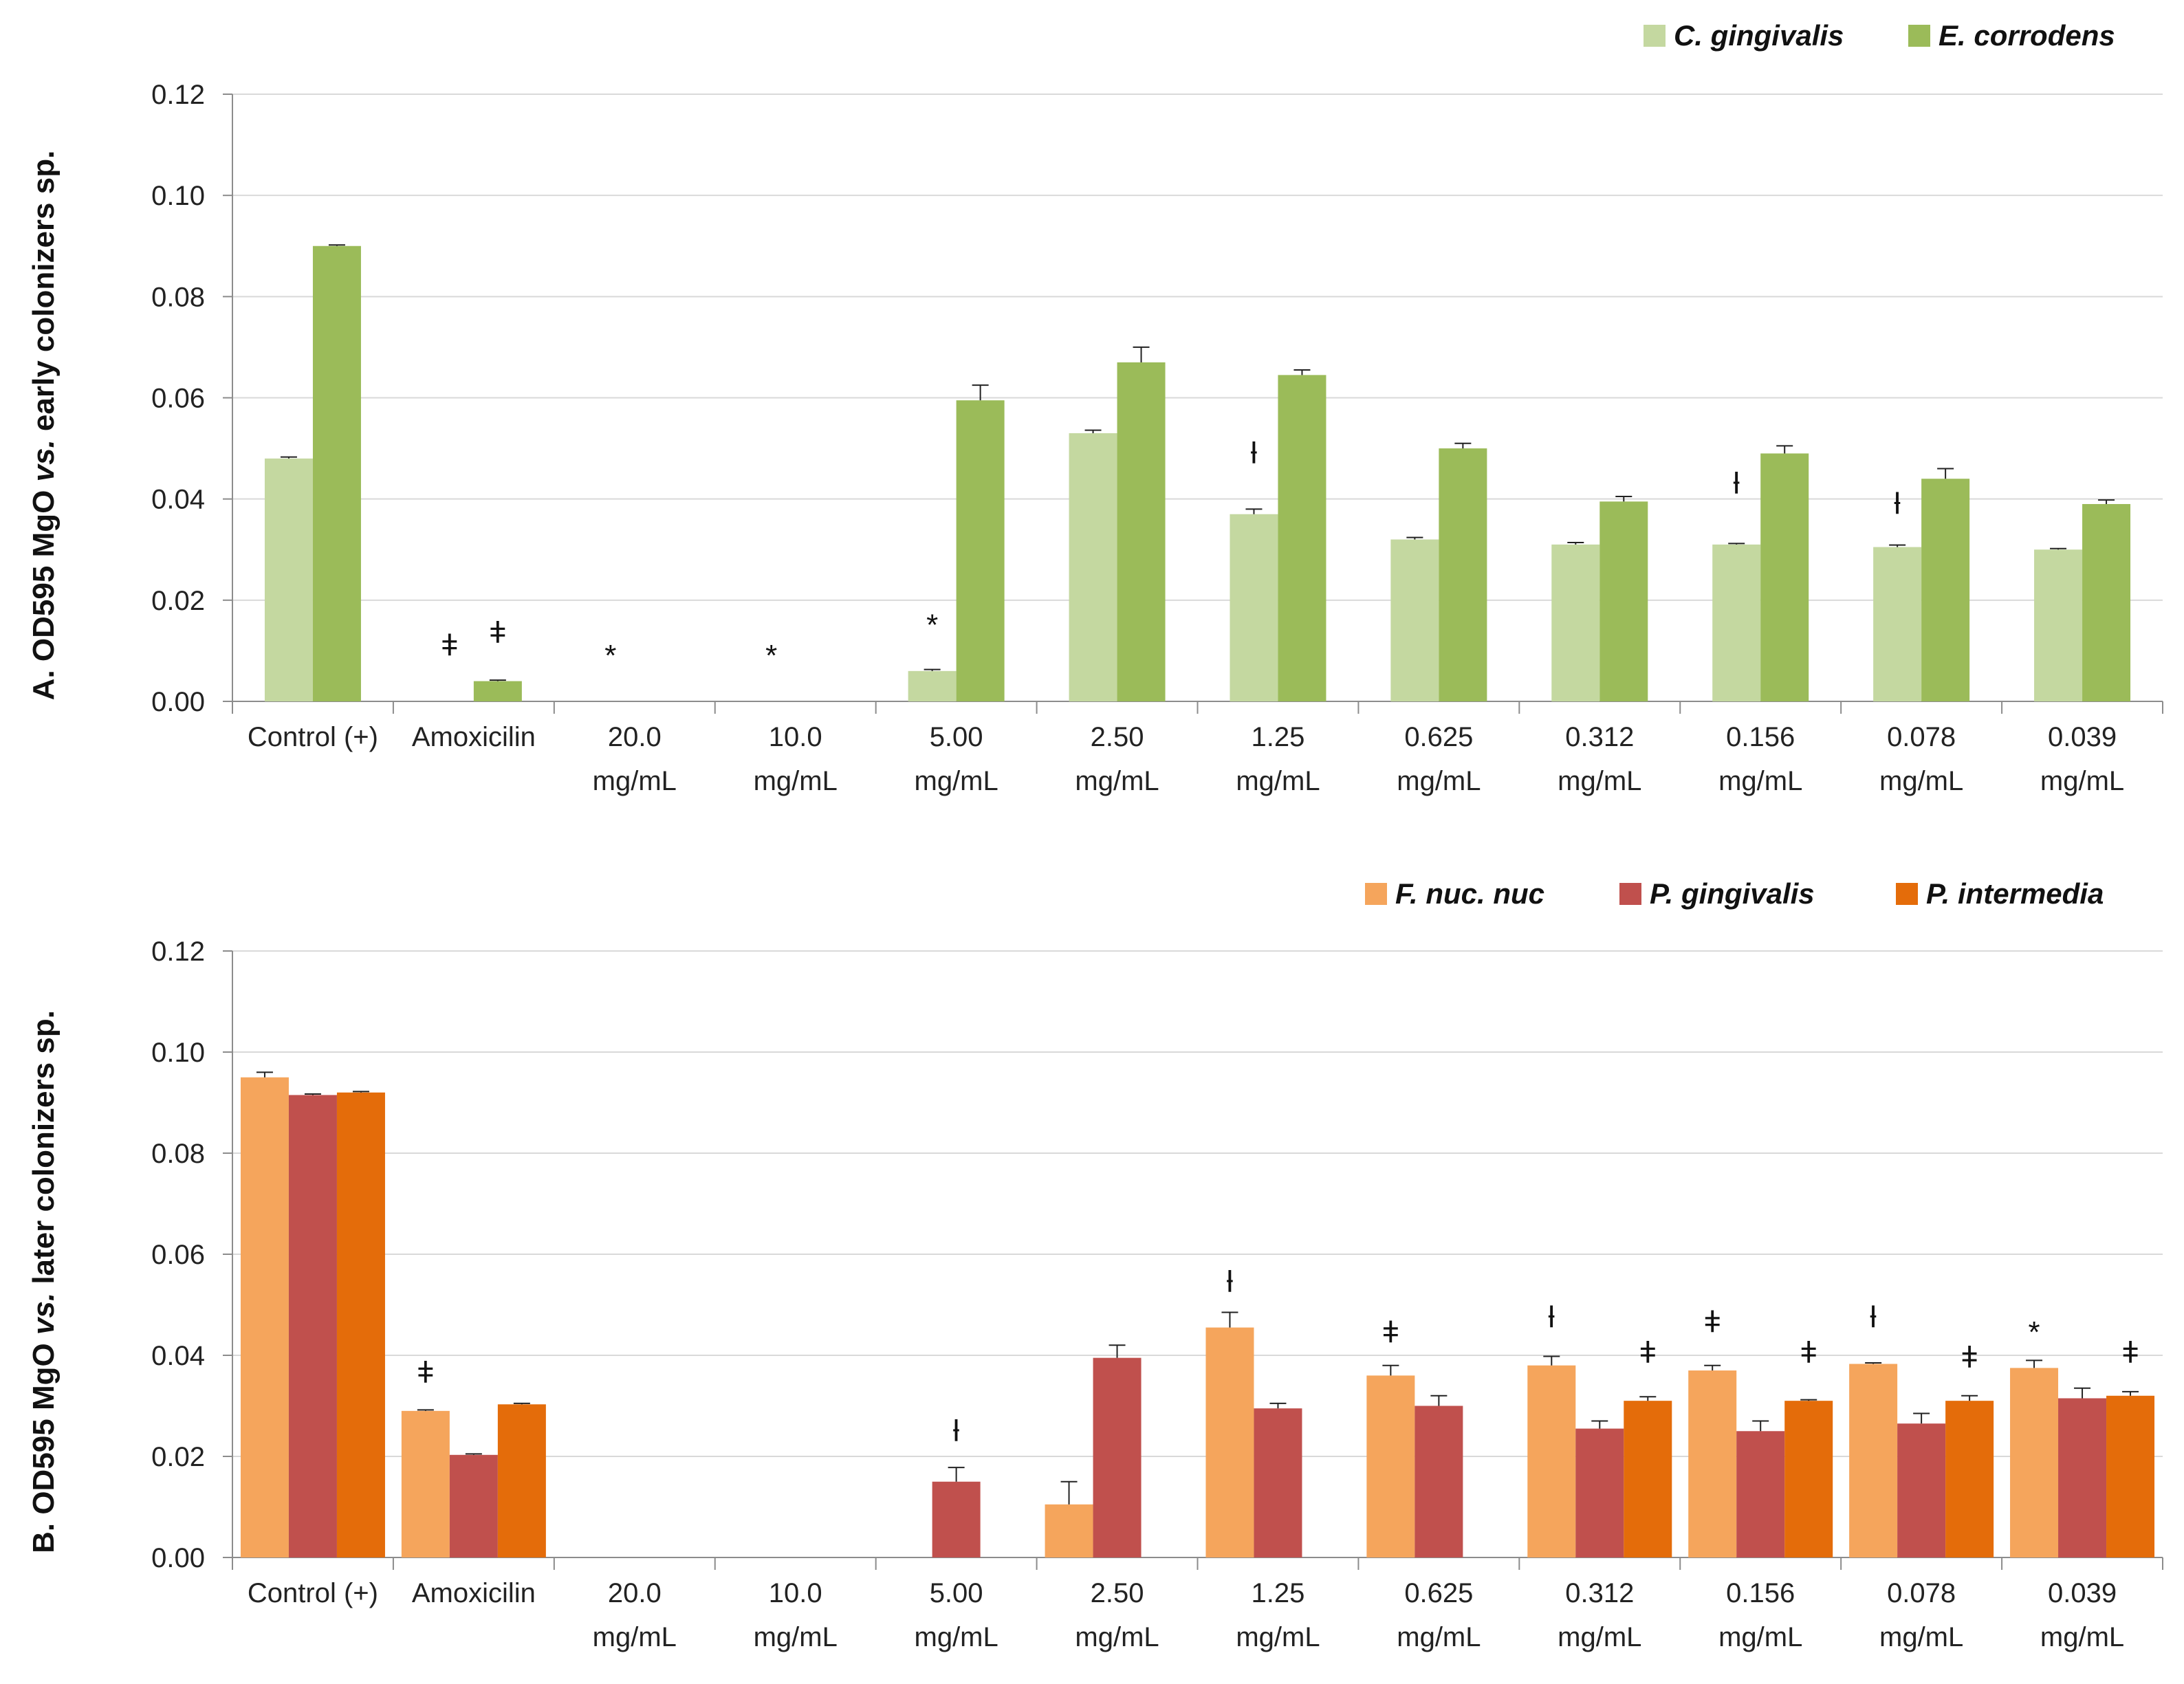 The image size is (2184, 1684). Describe the element at coordinates (2082, 759) in the screenshot. I see `x-tick-label: 0.039 mg/mL` at that location.